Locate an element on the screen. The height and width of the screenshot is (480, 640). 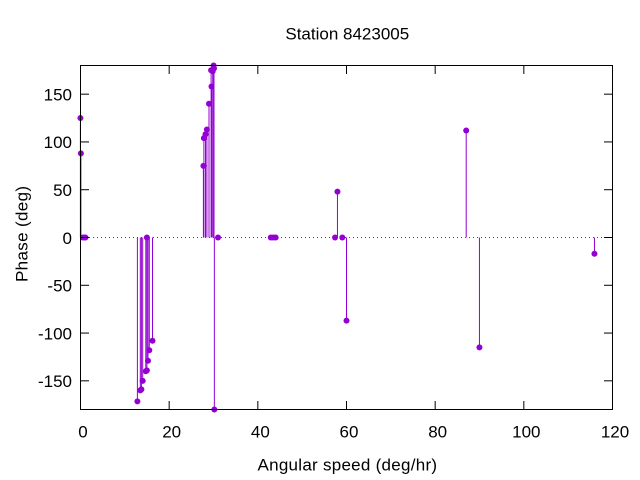
svg-text: 50 is located at coordinates (62, 190).